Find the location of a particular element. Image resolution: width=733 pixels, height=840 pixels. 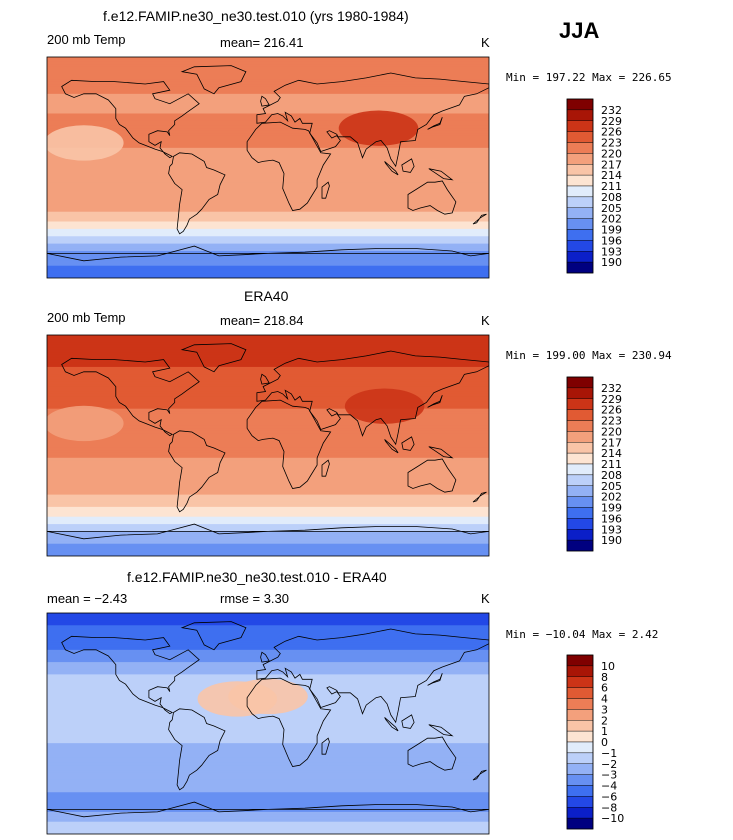

colorbar-tick-label: 220 is located at coordinates (611, 153).